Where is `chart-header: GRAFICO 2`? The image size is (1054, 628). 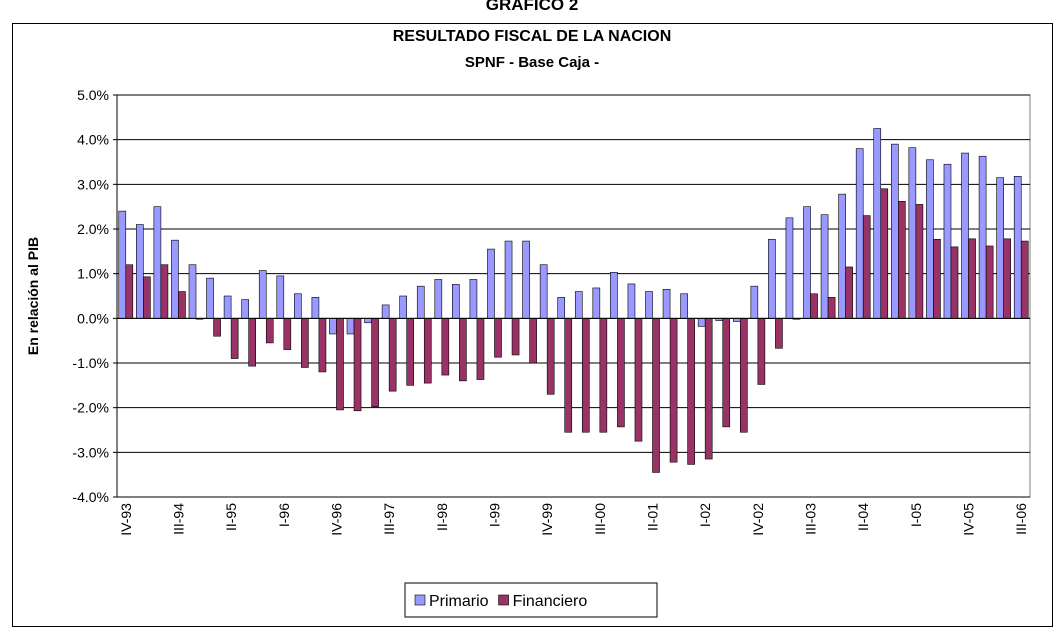
chart-header: GRAFICO 2 is located at coordinates (532, 7).